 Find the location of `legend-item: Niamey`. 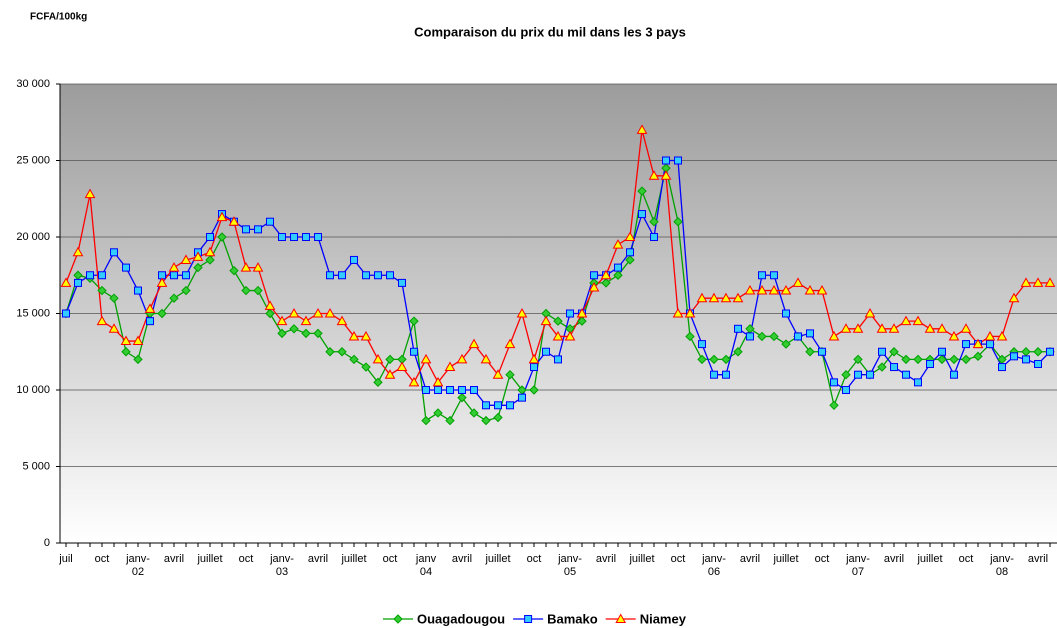

legend-item: Niamey is located at coordinates (646, 618).